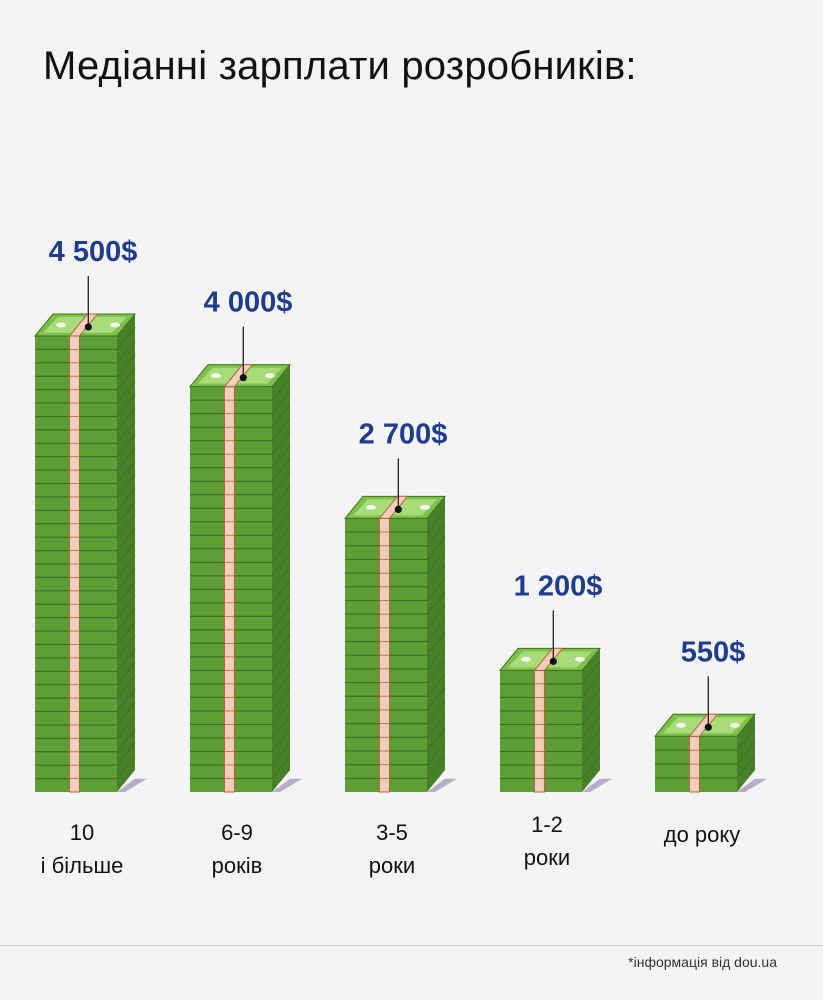 The width and height of the screenshot is (823, 1000). I want to click on source-note: *інформація від dou.ua, so click(702, 962).